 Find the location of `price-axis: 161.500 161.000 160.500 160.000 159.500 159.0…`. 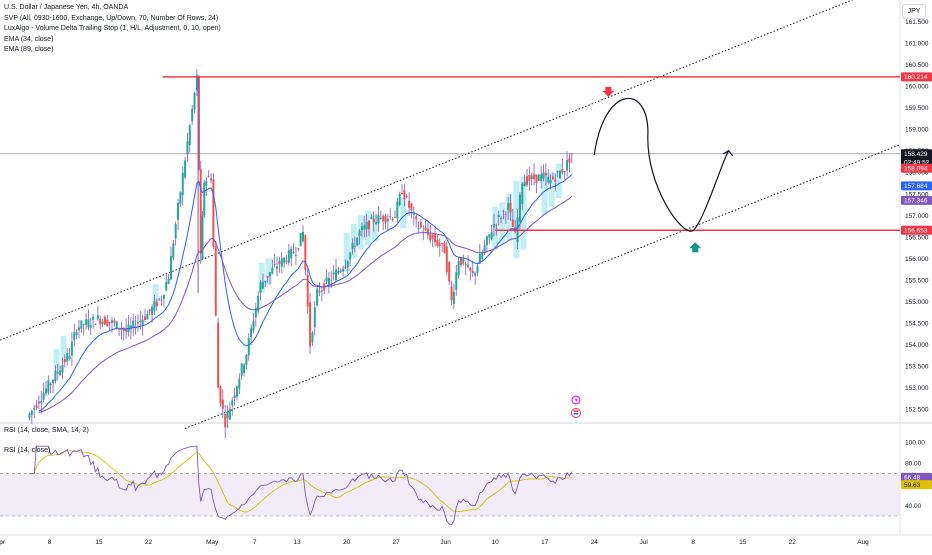

price-axis: 161.500 161.000 160.500 160.000 159.500 159.0… is located at coordinates (916, 264).